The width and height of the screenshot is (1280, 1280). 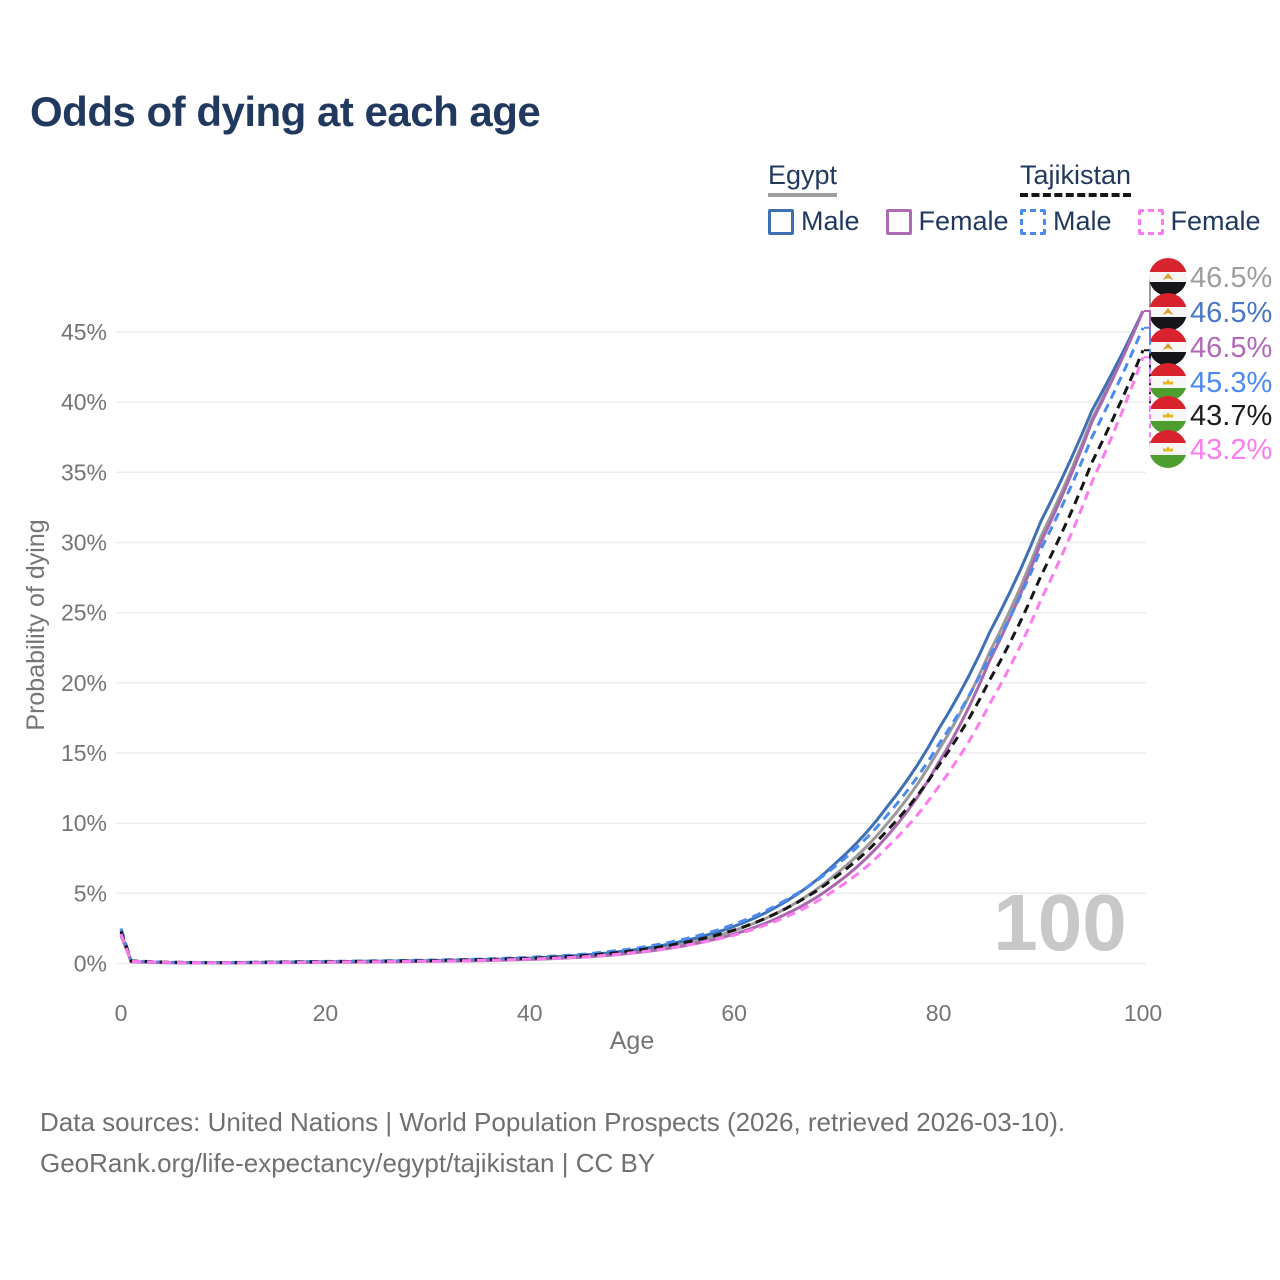 What do you see at coordinates (1059, 922) in the screenshot?
I see `age-watermark: 100` at bounding box center [1059, 922].